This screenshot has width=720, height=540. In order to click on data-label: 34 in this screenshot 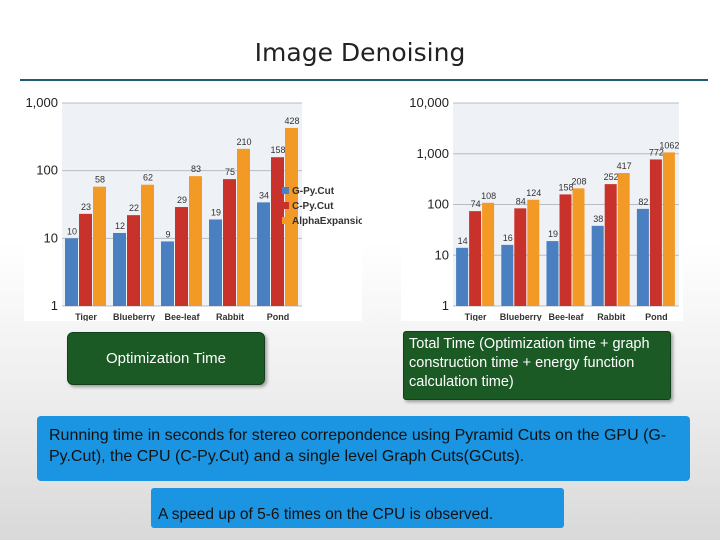, I will do `click(264, 195)`.